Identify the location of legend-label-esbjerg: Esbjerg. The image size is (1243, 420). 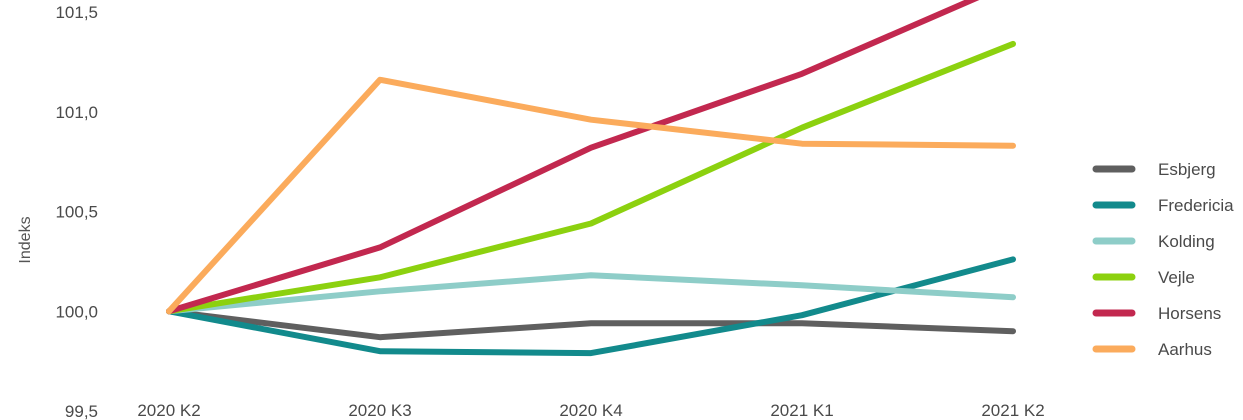
(1187, 169).